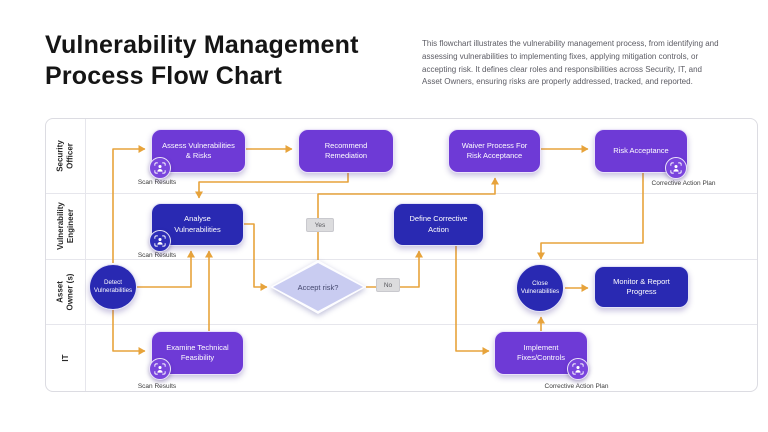 The width and height of the screenshot is (768, 432). Describe the element at coordinates (540, 288) in the screenshot. I see `node-close-vulnerabilities: Close Vulnerabilities` at that location.